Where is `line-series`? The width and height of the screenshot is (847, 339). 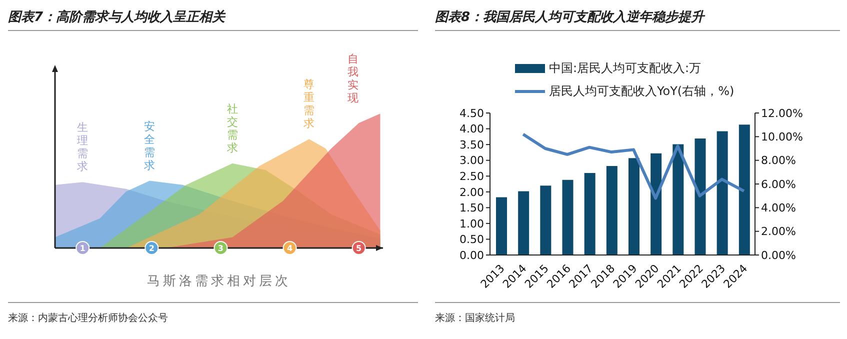
line-series is located at coordinates (634, 166).